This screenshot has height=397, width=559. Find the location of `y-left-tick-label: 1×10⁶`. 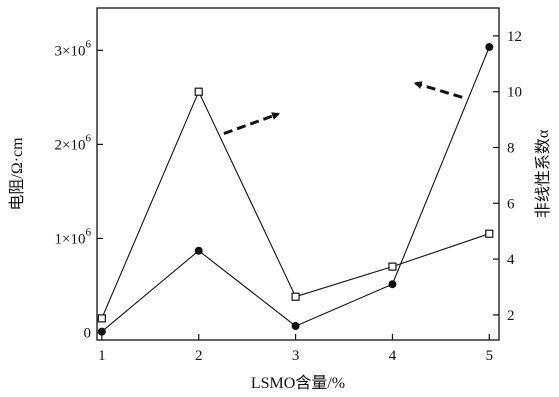

y-left-tick-label: 1×10⁶ is located at coordinates (73, 236).